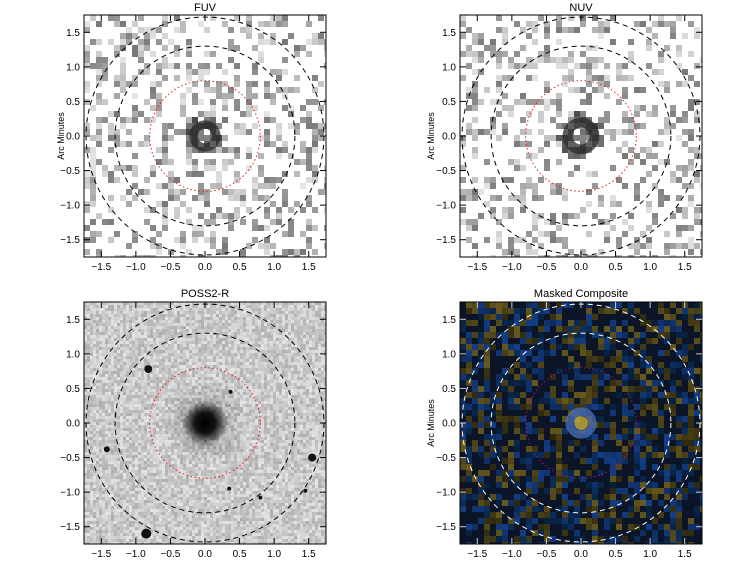 Image resolution: width=756 pixels, height=576 pixels. Describe the element at coordinates (431, 423) in the screenshot. I see `y-axis-label-composite: Arc Minutes` at that location.